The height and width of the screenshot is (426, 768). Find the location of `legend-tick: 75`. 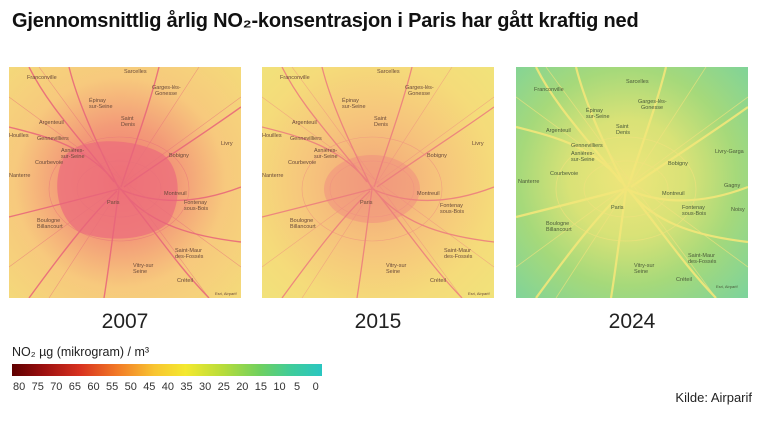

legend-tick: 75 is located at coordinates (37, 387).